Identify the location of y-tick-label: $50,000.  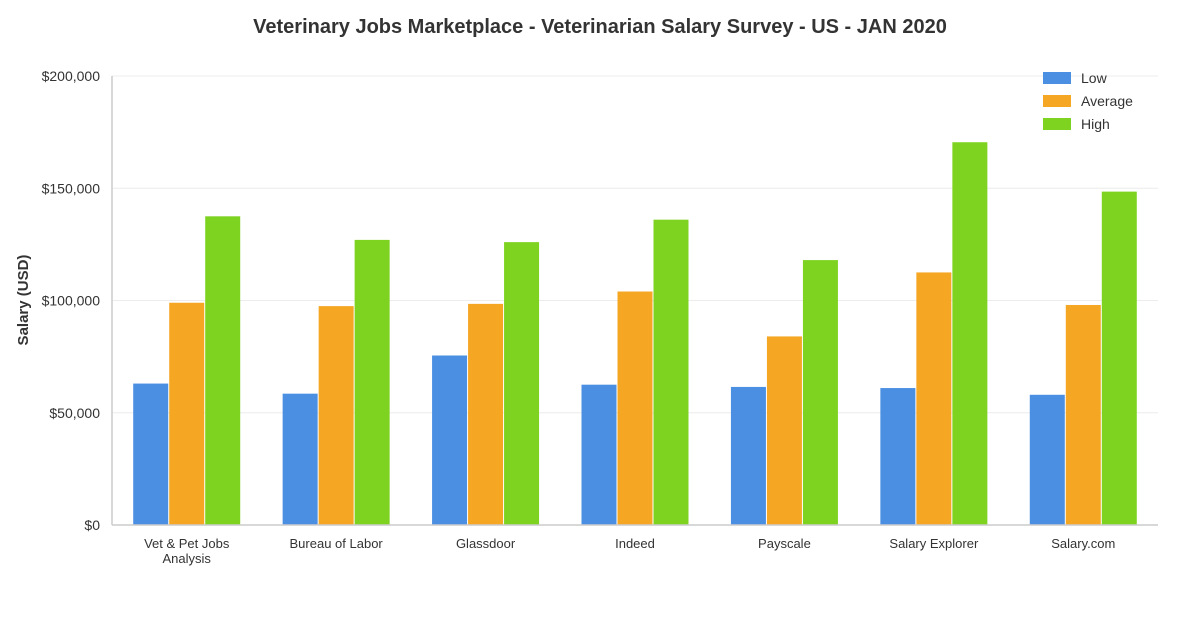
(74, 413).